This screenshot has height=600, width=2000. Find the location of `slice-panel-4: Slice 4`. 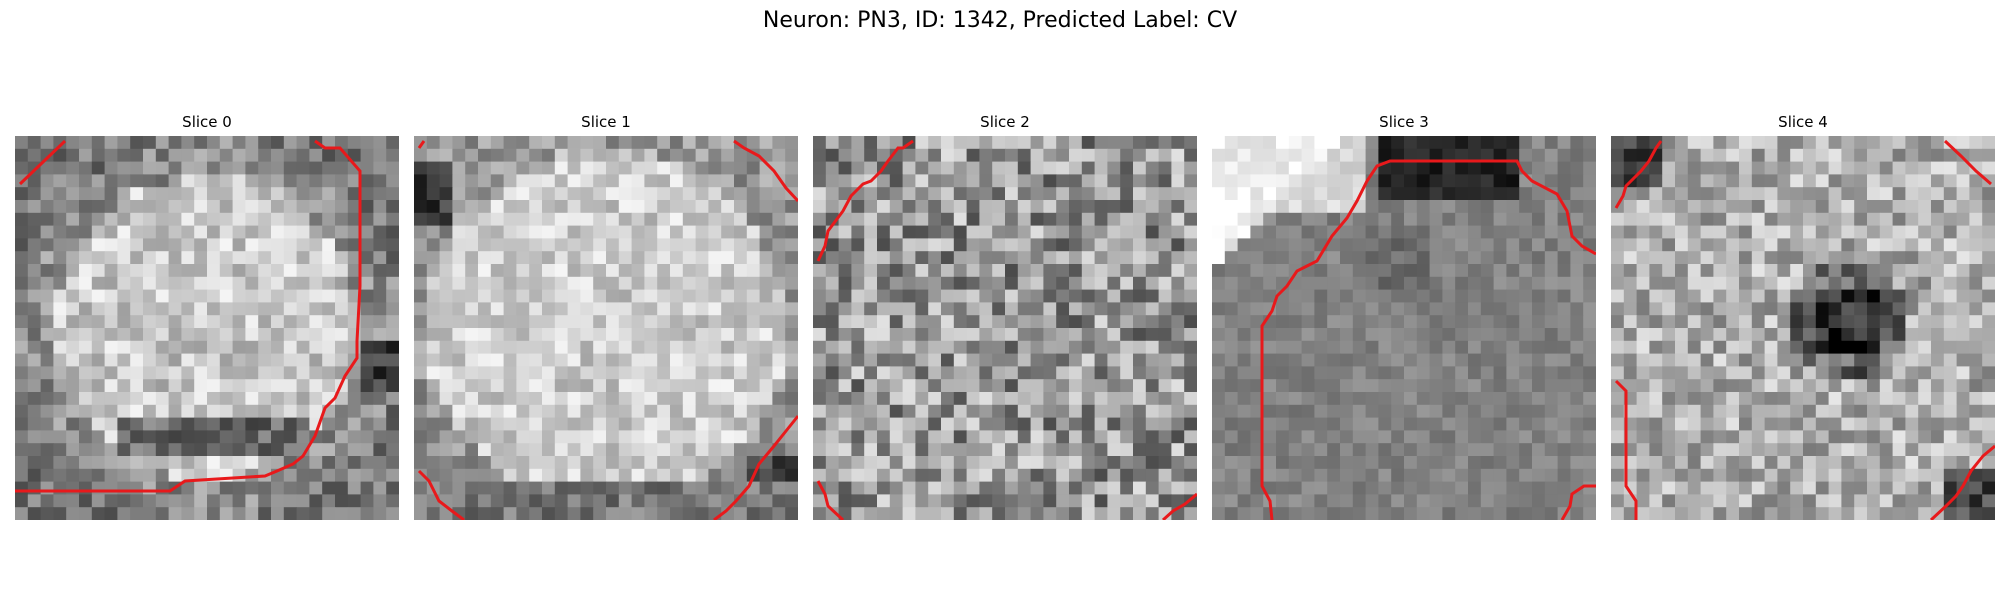

slice-panel-4: Slice 4 is located at coordinates (1803, 316).